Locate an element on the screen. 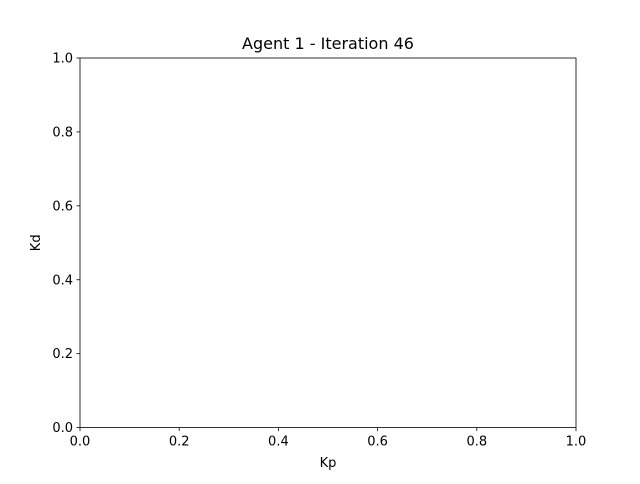  y-tick-label: 1.0 is located at coordinates (62, 59).